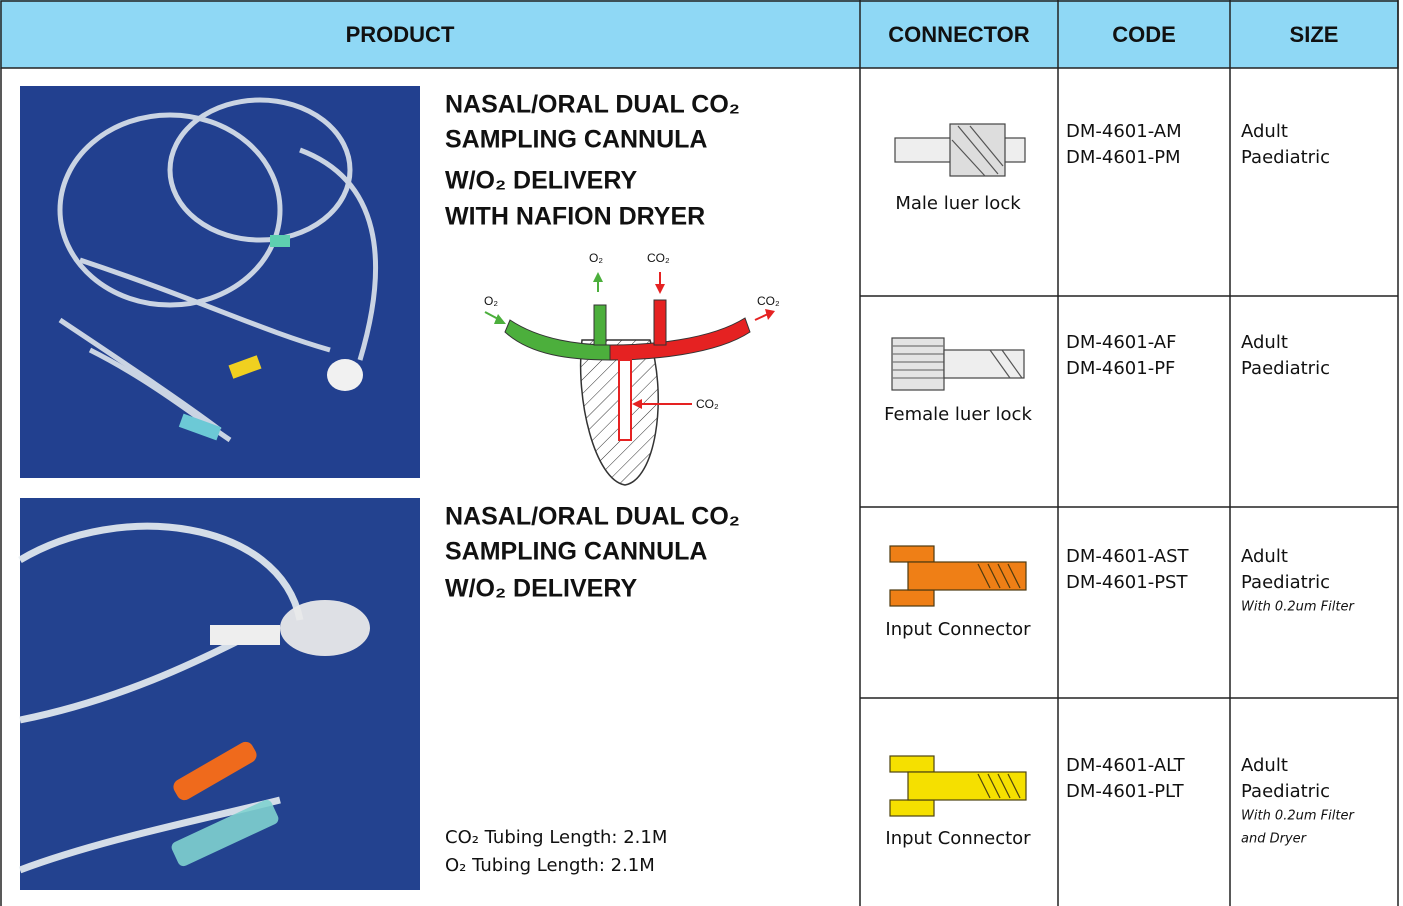 This screenshot has width=1403, height=906. I want to click on code: DM-4601-AM, so click(1124, 131).